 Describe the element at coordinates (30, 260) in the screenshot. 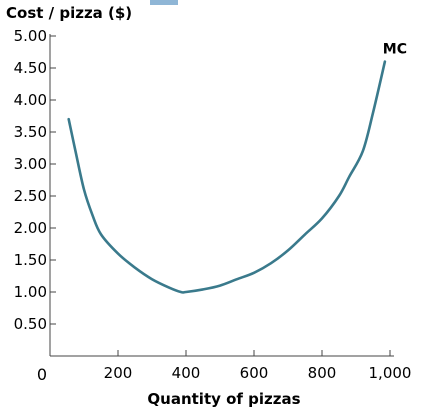

I see `y-tick-label: 1.50` at that location.